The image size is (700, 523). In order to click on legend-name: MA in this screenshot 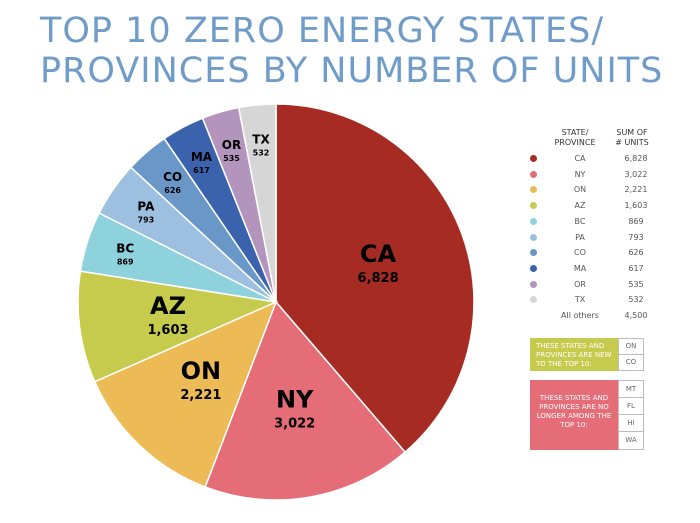, I will do `click(580, 268)`.